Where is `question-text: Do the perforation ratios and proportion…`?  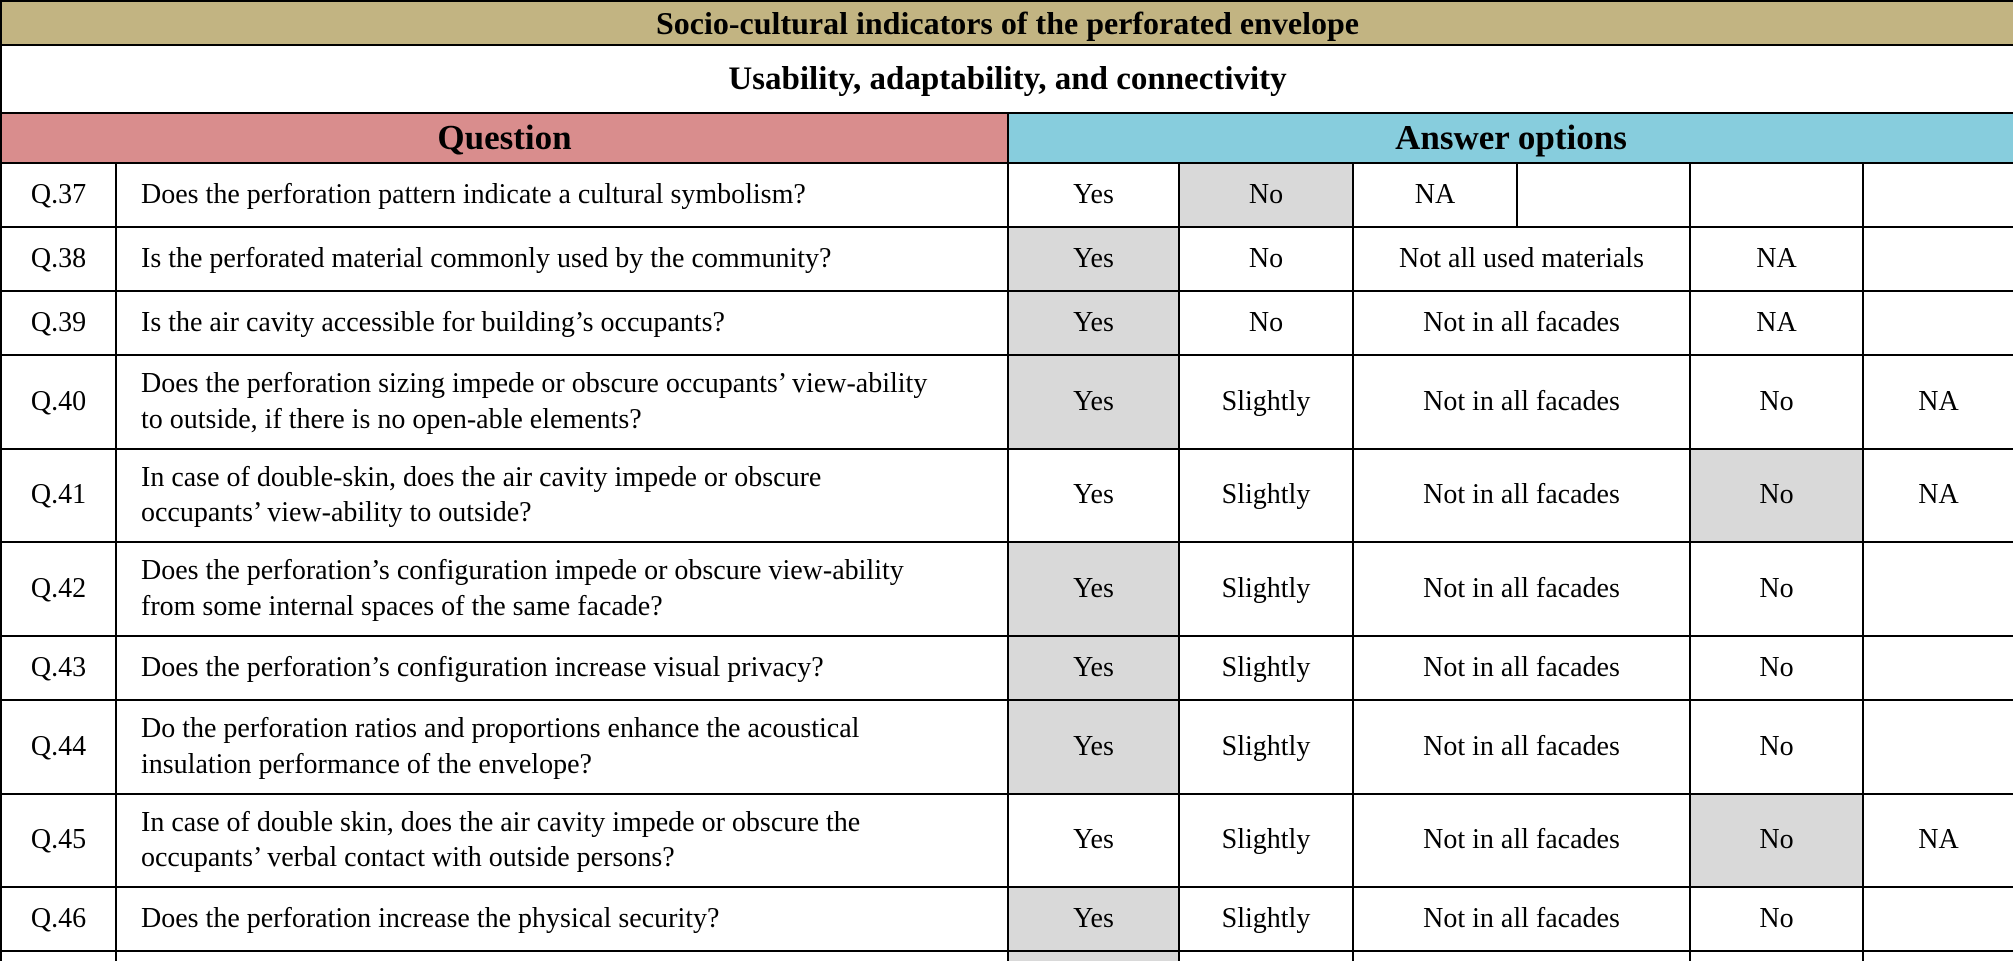
question-text: Do the perforation ratios and proportion… is located at coordinates (562, 746).